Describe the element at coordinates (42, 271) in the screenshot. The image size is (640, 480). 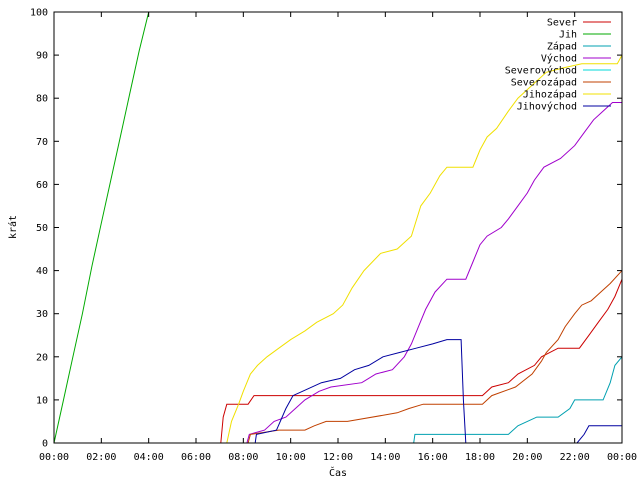
I see `y-tick-label: 40` at that location.